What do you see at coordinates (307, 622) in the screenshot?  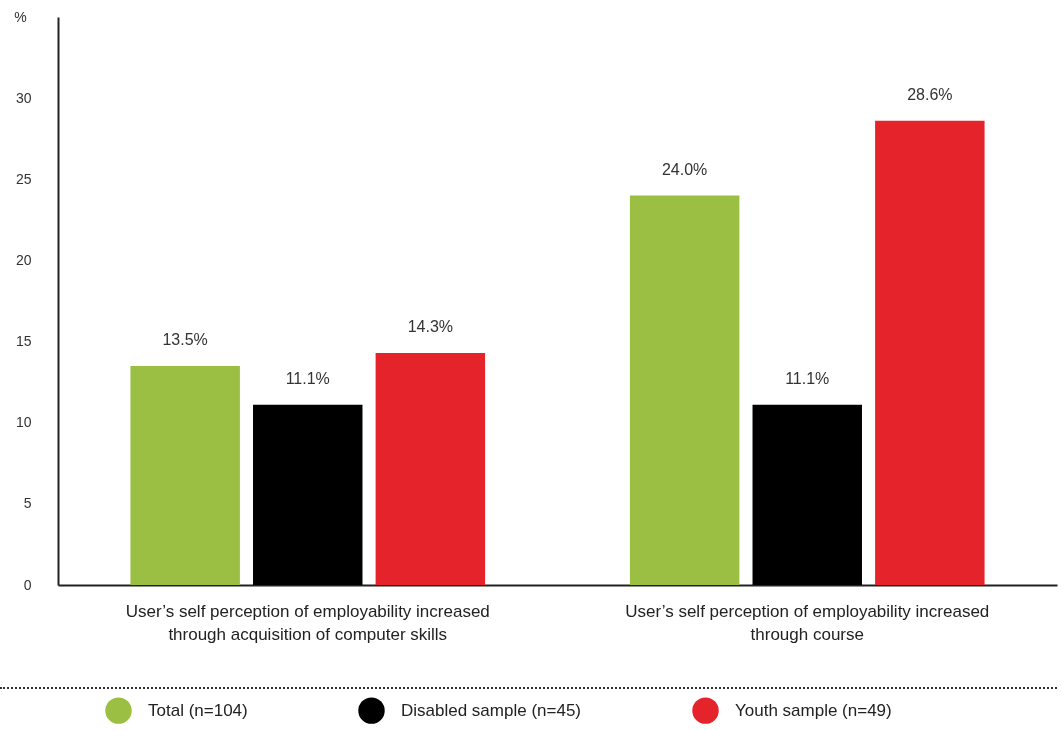 I see `x-tick-label: User’s self perception of employability increased through acquisition of computer skills` at bounding box center [307, 622].